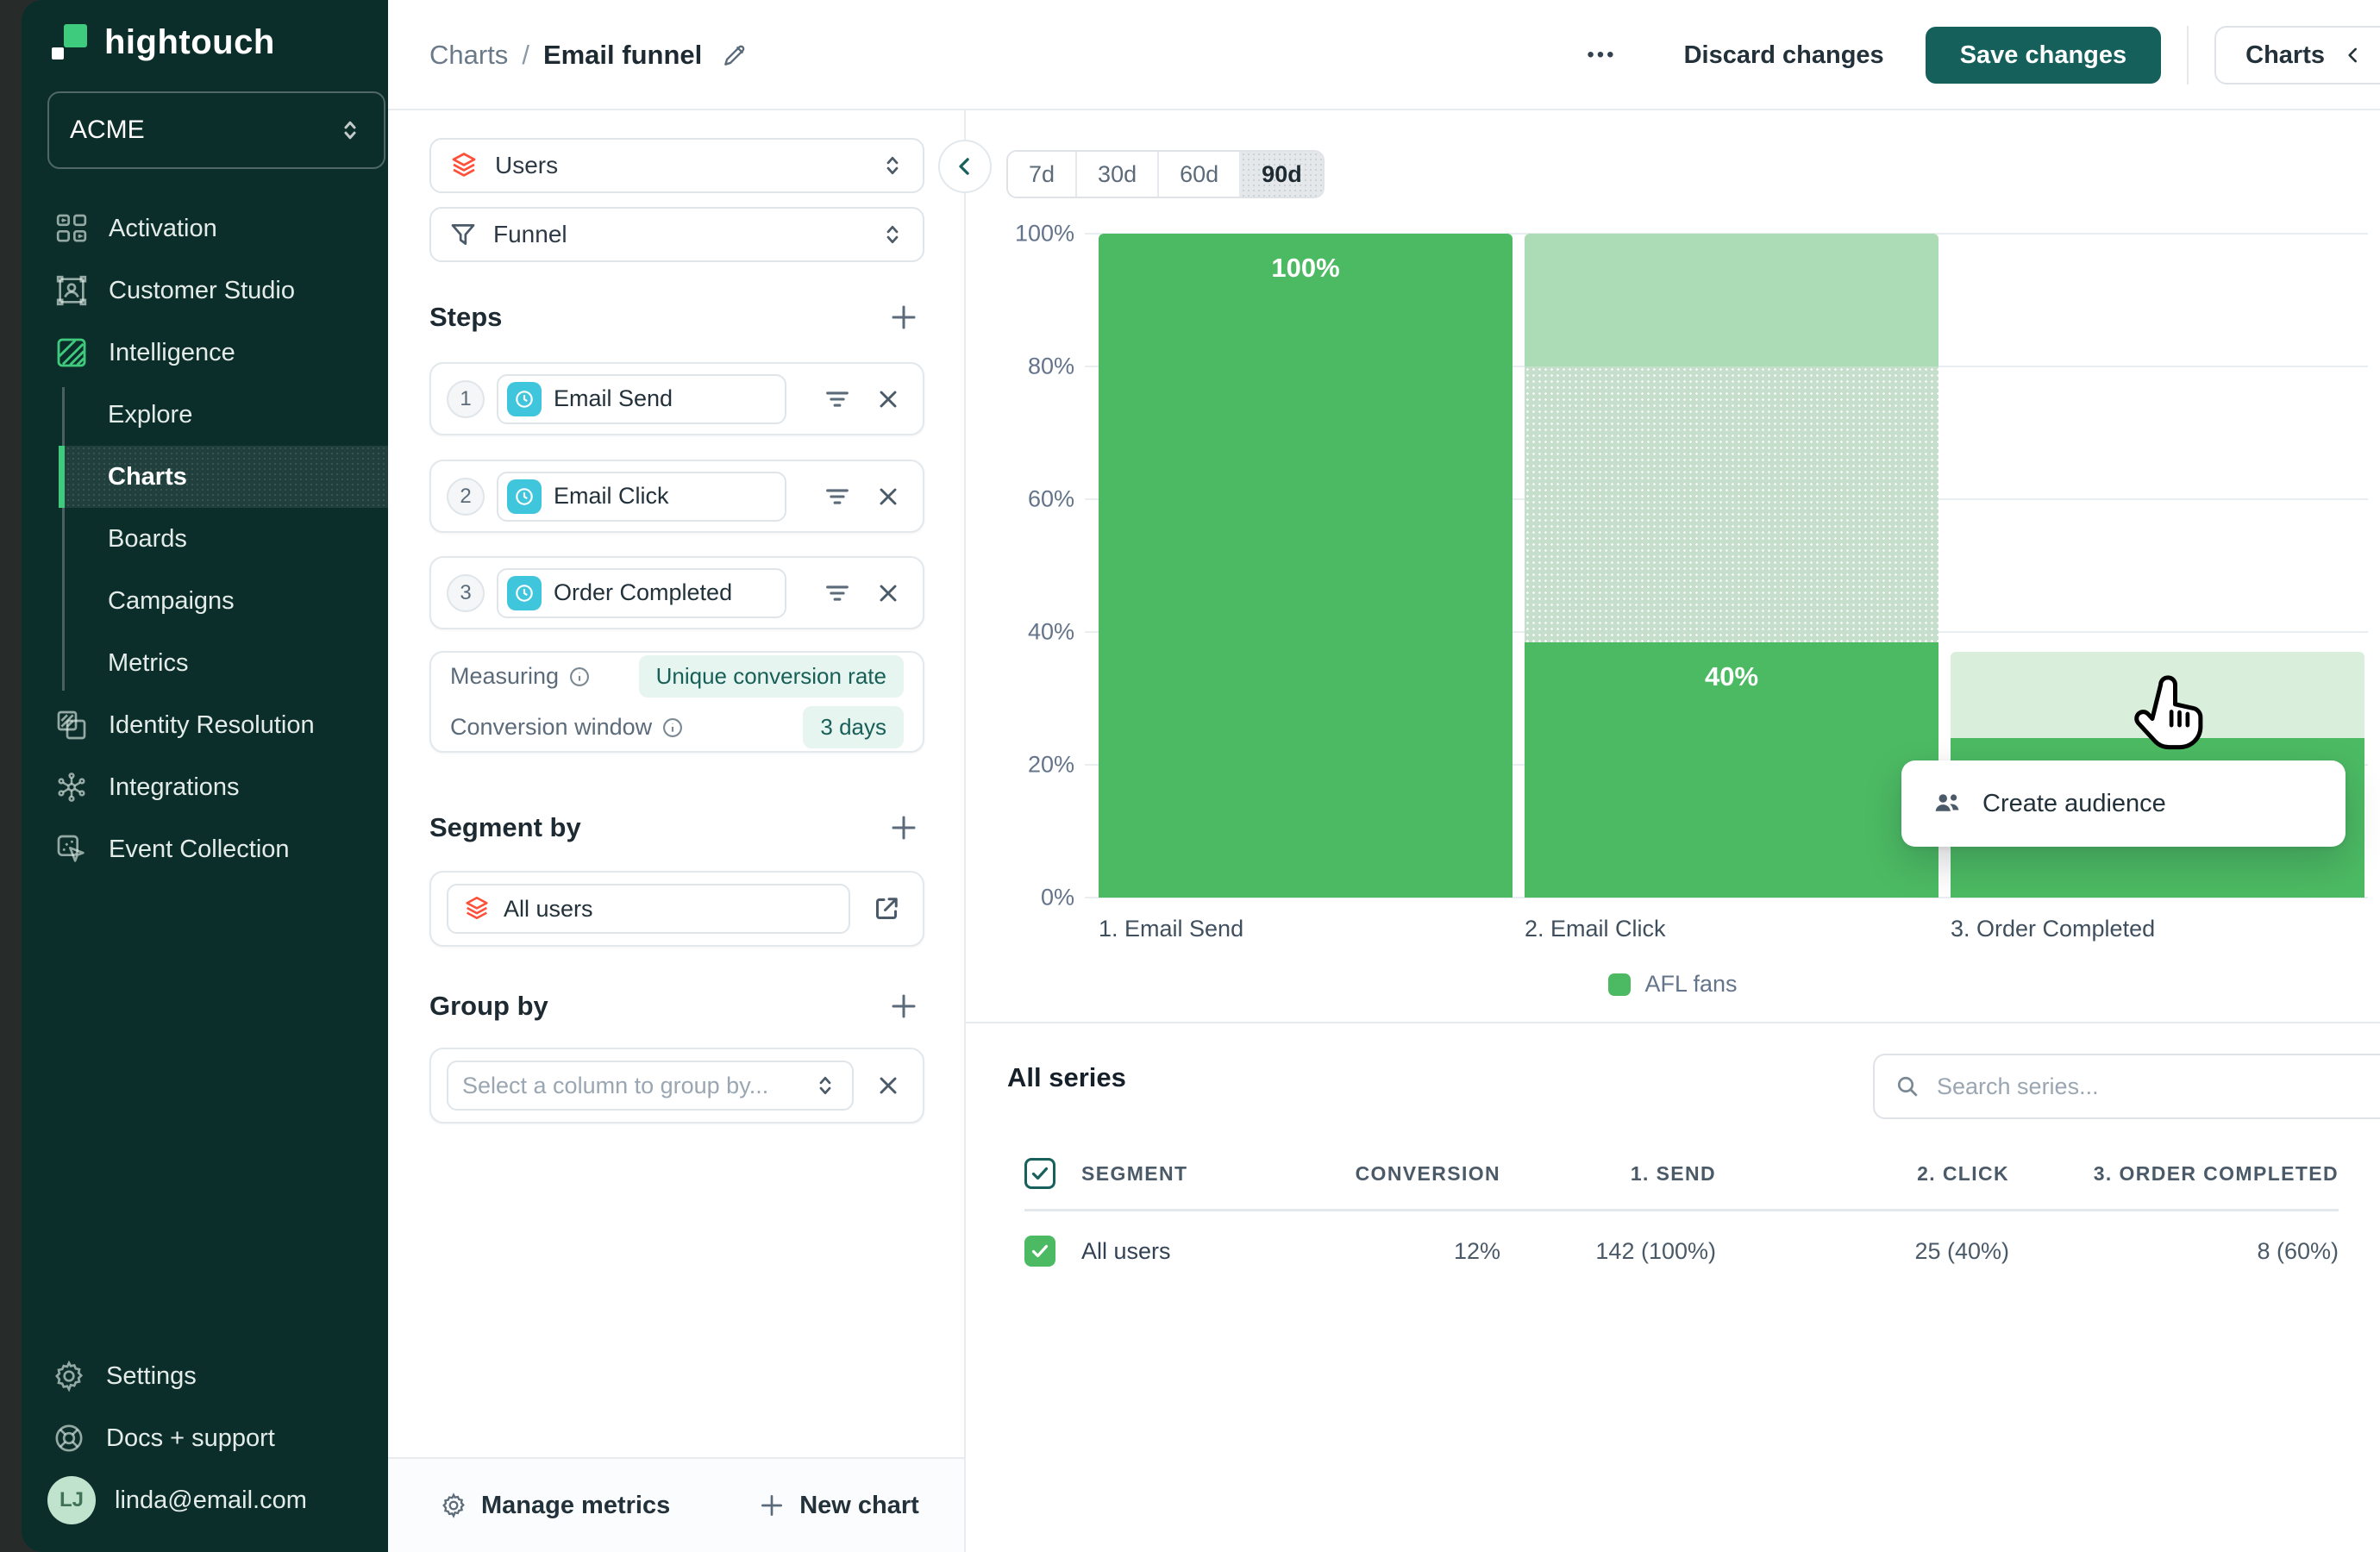 This screenshot has height=1552, width=2380. Describe the element at coordinates (205, 1500) in the screenshot. I see `user-menu: LJ linda@email.com` at that location.